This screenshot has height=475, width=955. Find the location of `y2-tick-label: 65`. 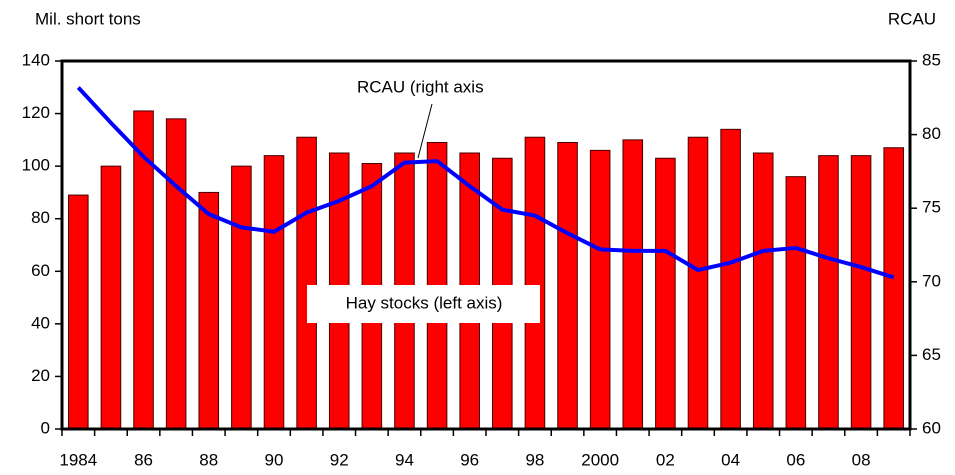

y2-tick-label: 65 is located at coordinates (931, 354).